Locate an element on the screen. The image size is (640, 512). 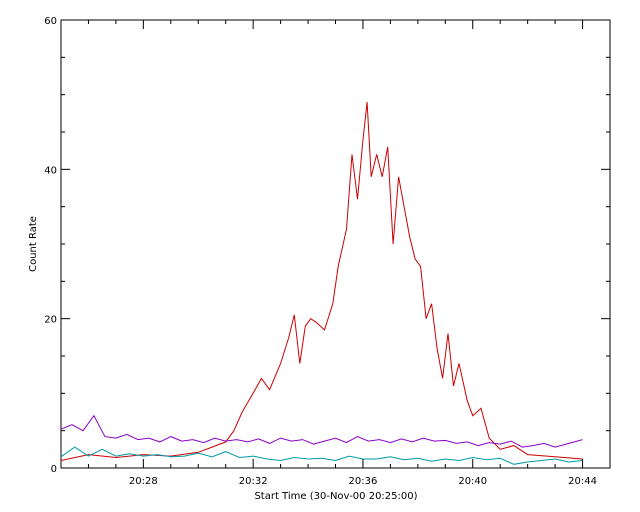
x-axis-label: Start Time (30-Nov-00 20:25:00) is located at coordinates (335, 496).